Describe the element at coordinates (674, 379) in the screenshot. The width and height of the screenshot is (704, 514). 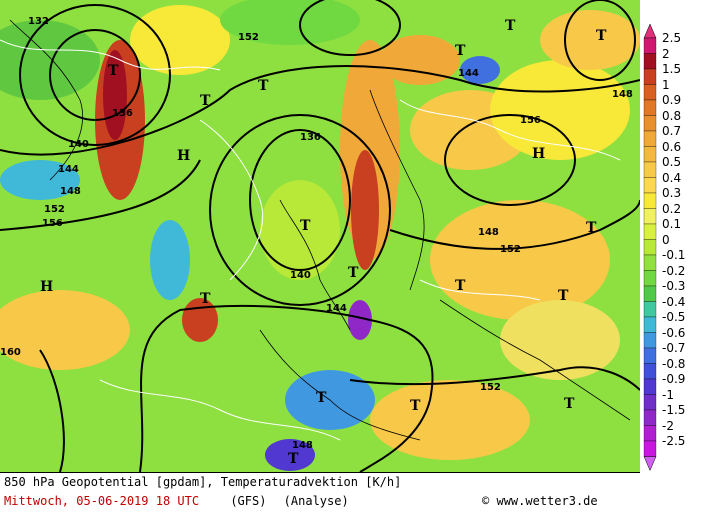
I see `legend-label: -0.9` at that location.